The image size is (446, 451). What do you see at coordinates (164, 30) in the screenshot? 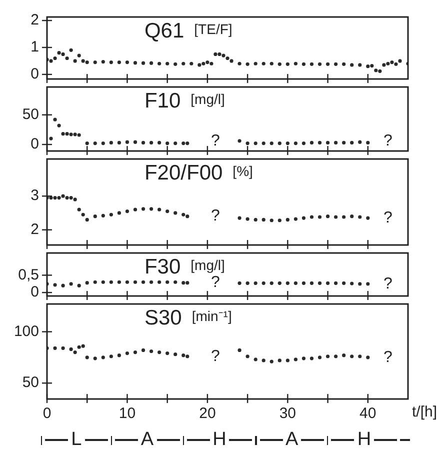
I see `chart-title: Q61` at bounding box center [164, 30].